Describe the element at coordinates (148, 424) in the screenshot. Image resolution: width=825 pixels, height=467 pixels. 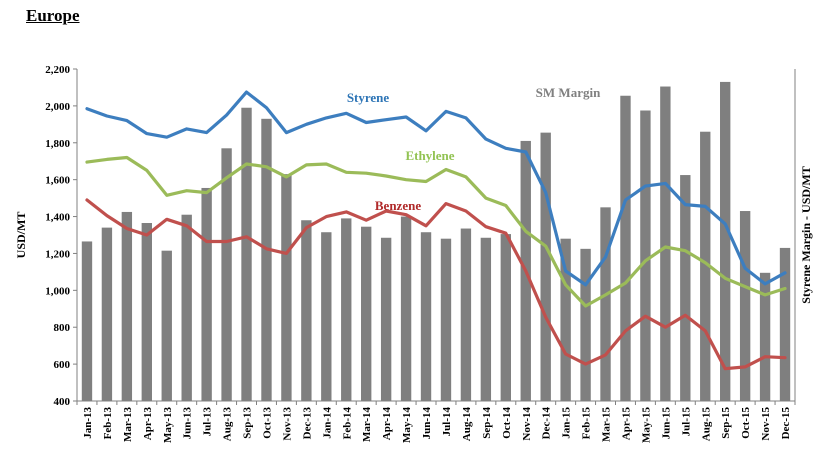
I see `x-tick-label: Apr-13` at that location.